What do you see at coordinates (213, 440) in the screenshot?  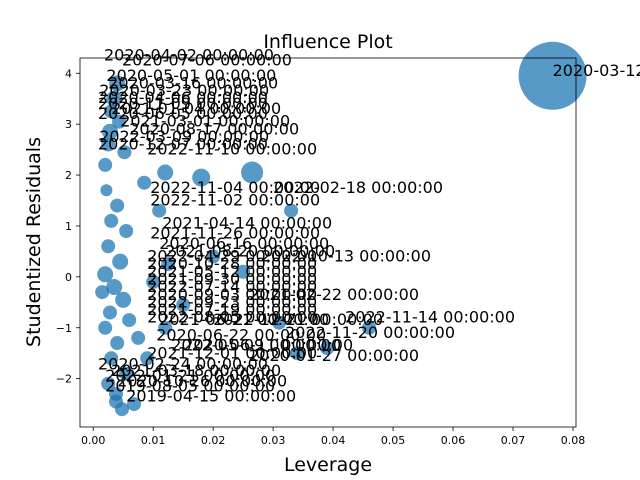 I see `x-tick-label: 0.02` at bounding box center [213, 440].